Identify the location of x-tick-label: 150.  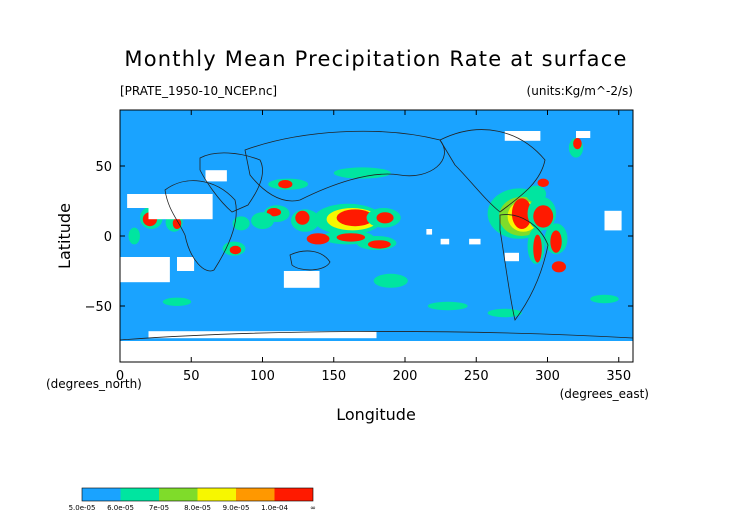
(333, 376).